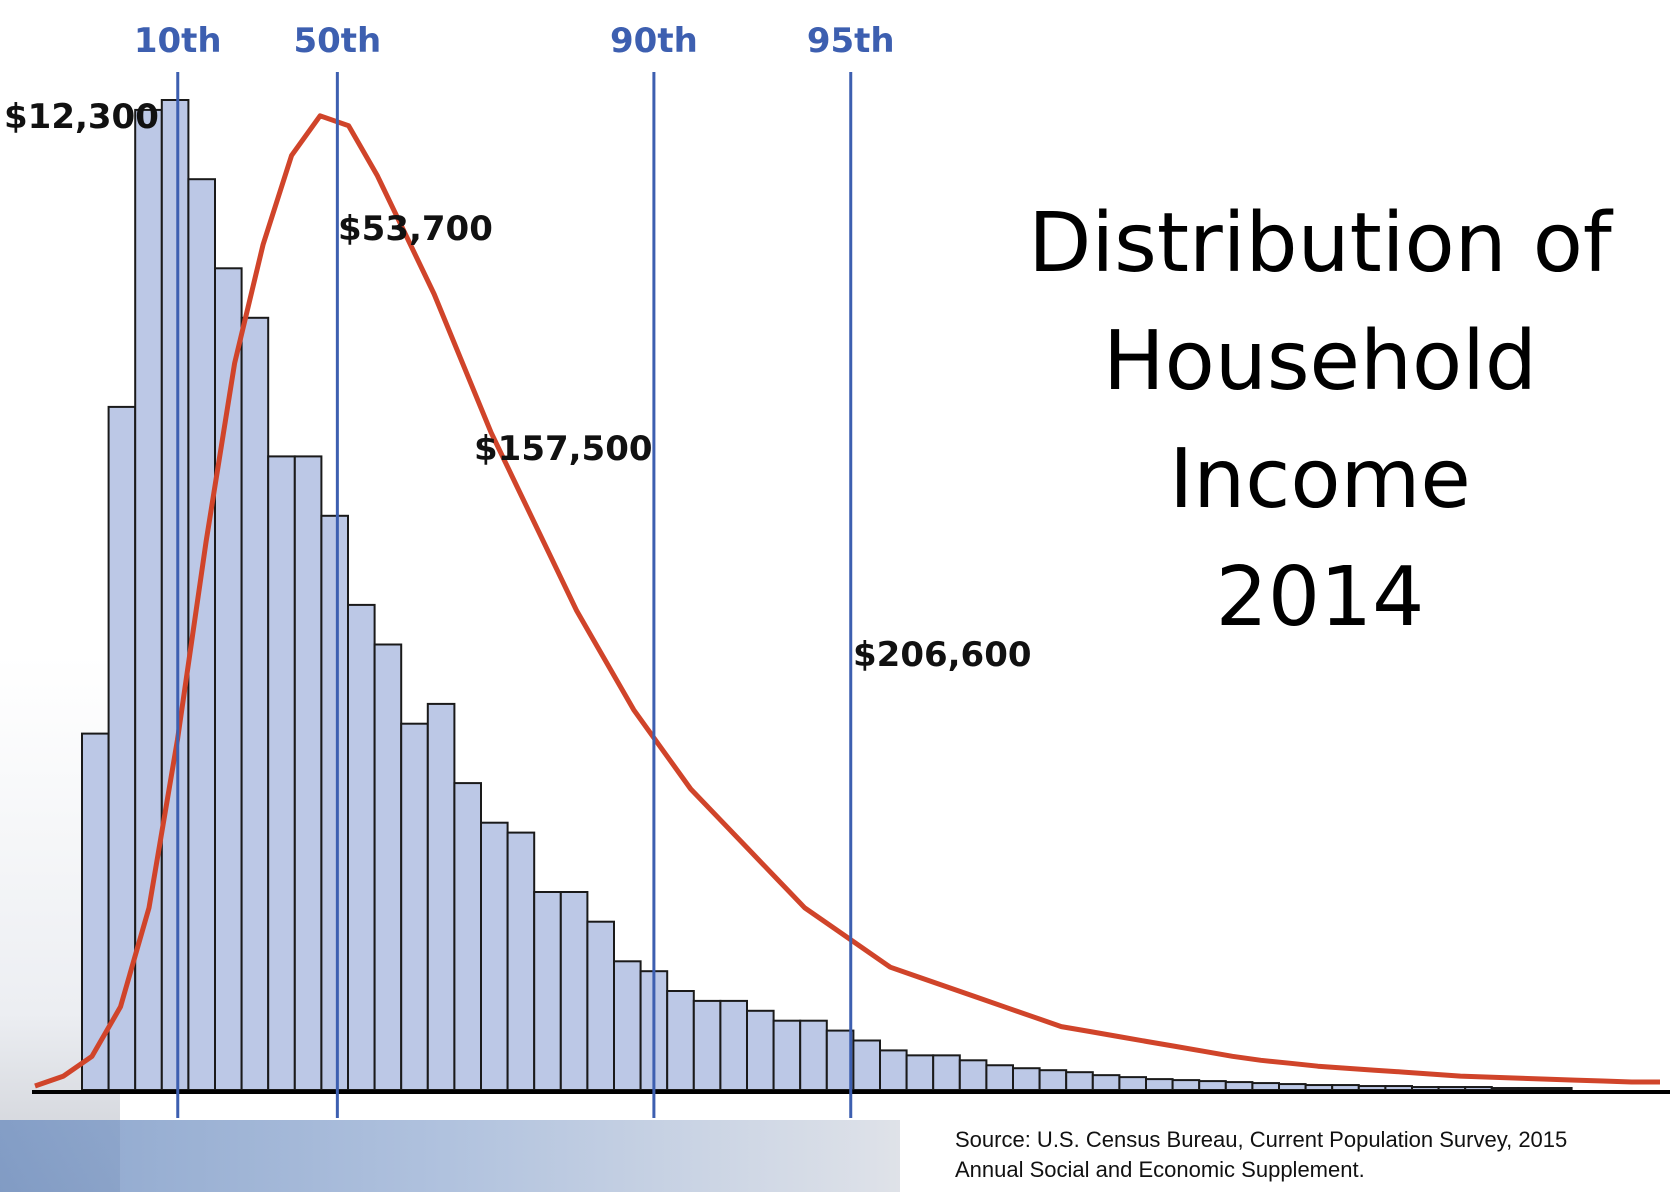 The image size is (1678, 1192). I want to click on percentile-label: 90th, so click(654, 41).